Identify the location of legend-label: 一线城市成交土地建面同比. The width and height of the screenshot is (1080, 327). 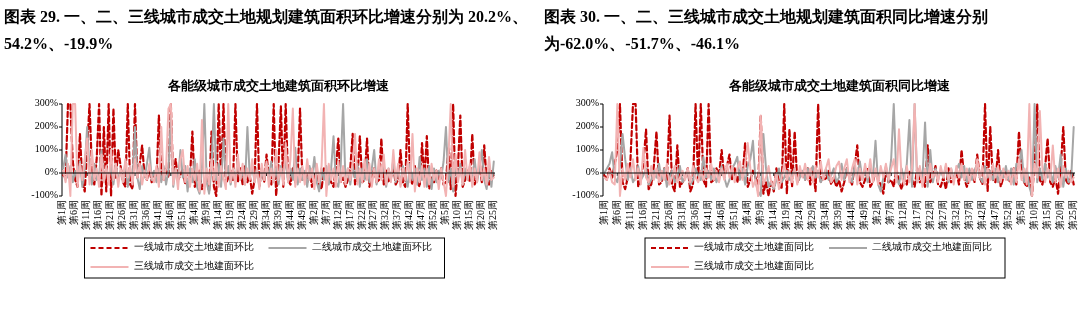
(754, 247).